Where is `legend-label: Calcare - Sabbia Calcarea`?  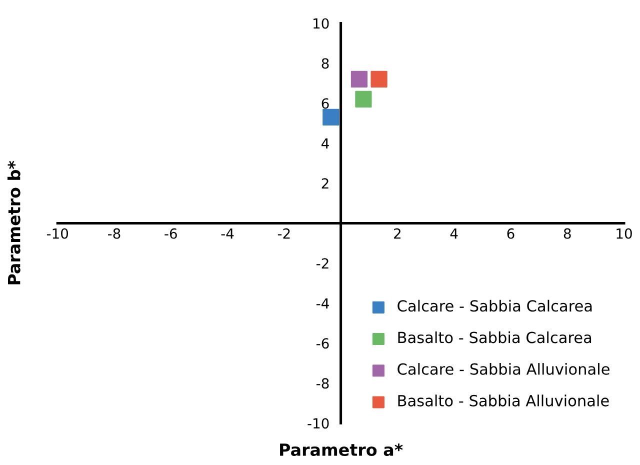 legend-label: Calcare - Sabbia Calcarea is located at coordinates (495, 306).